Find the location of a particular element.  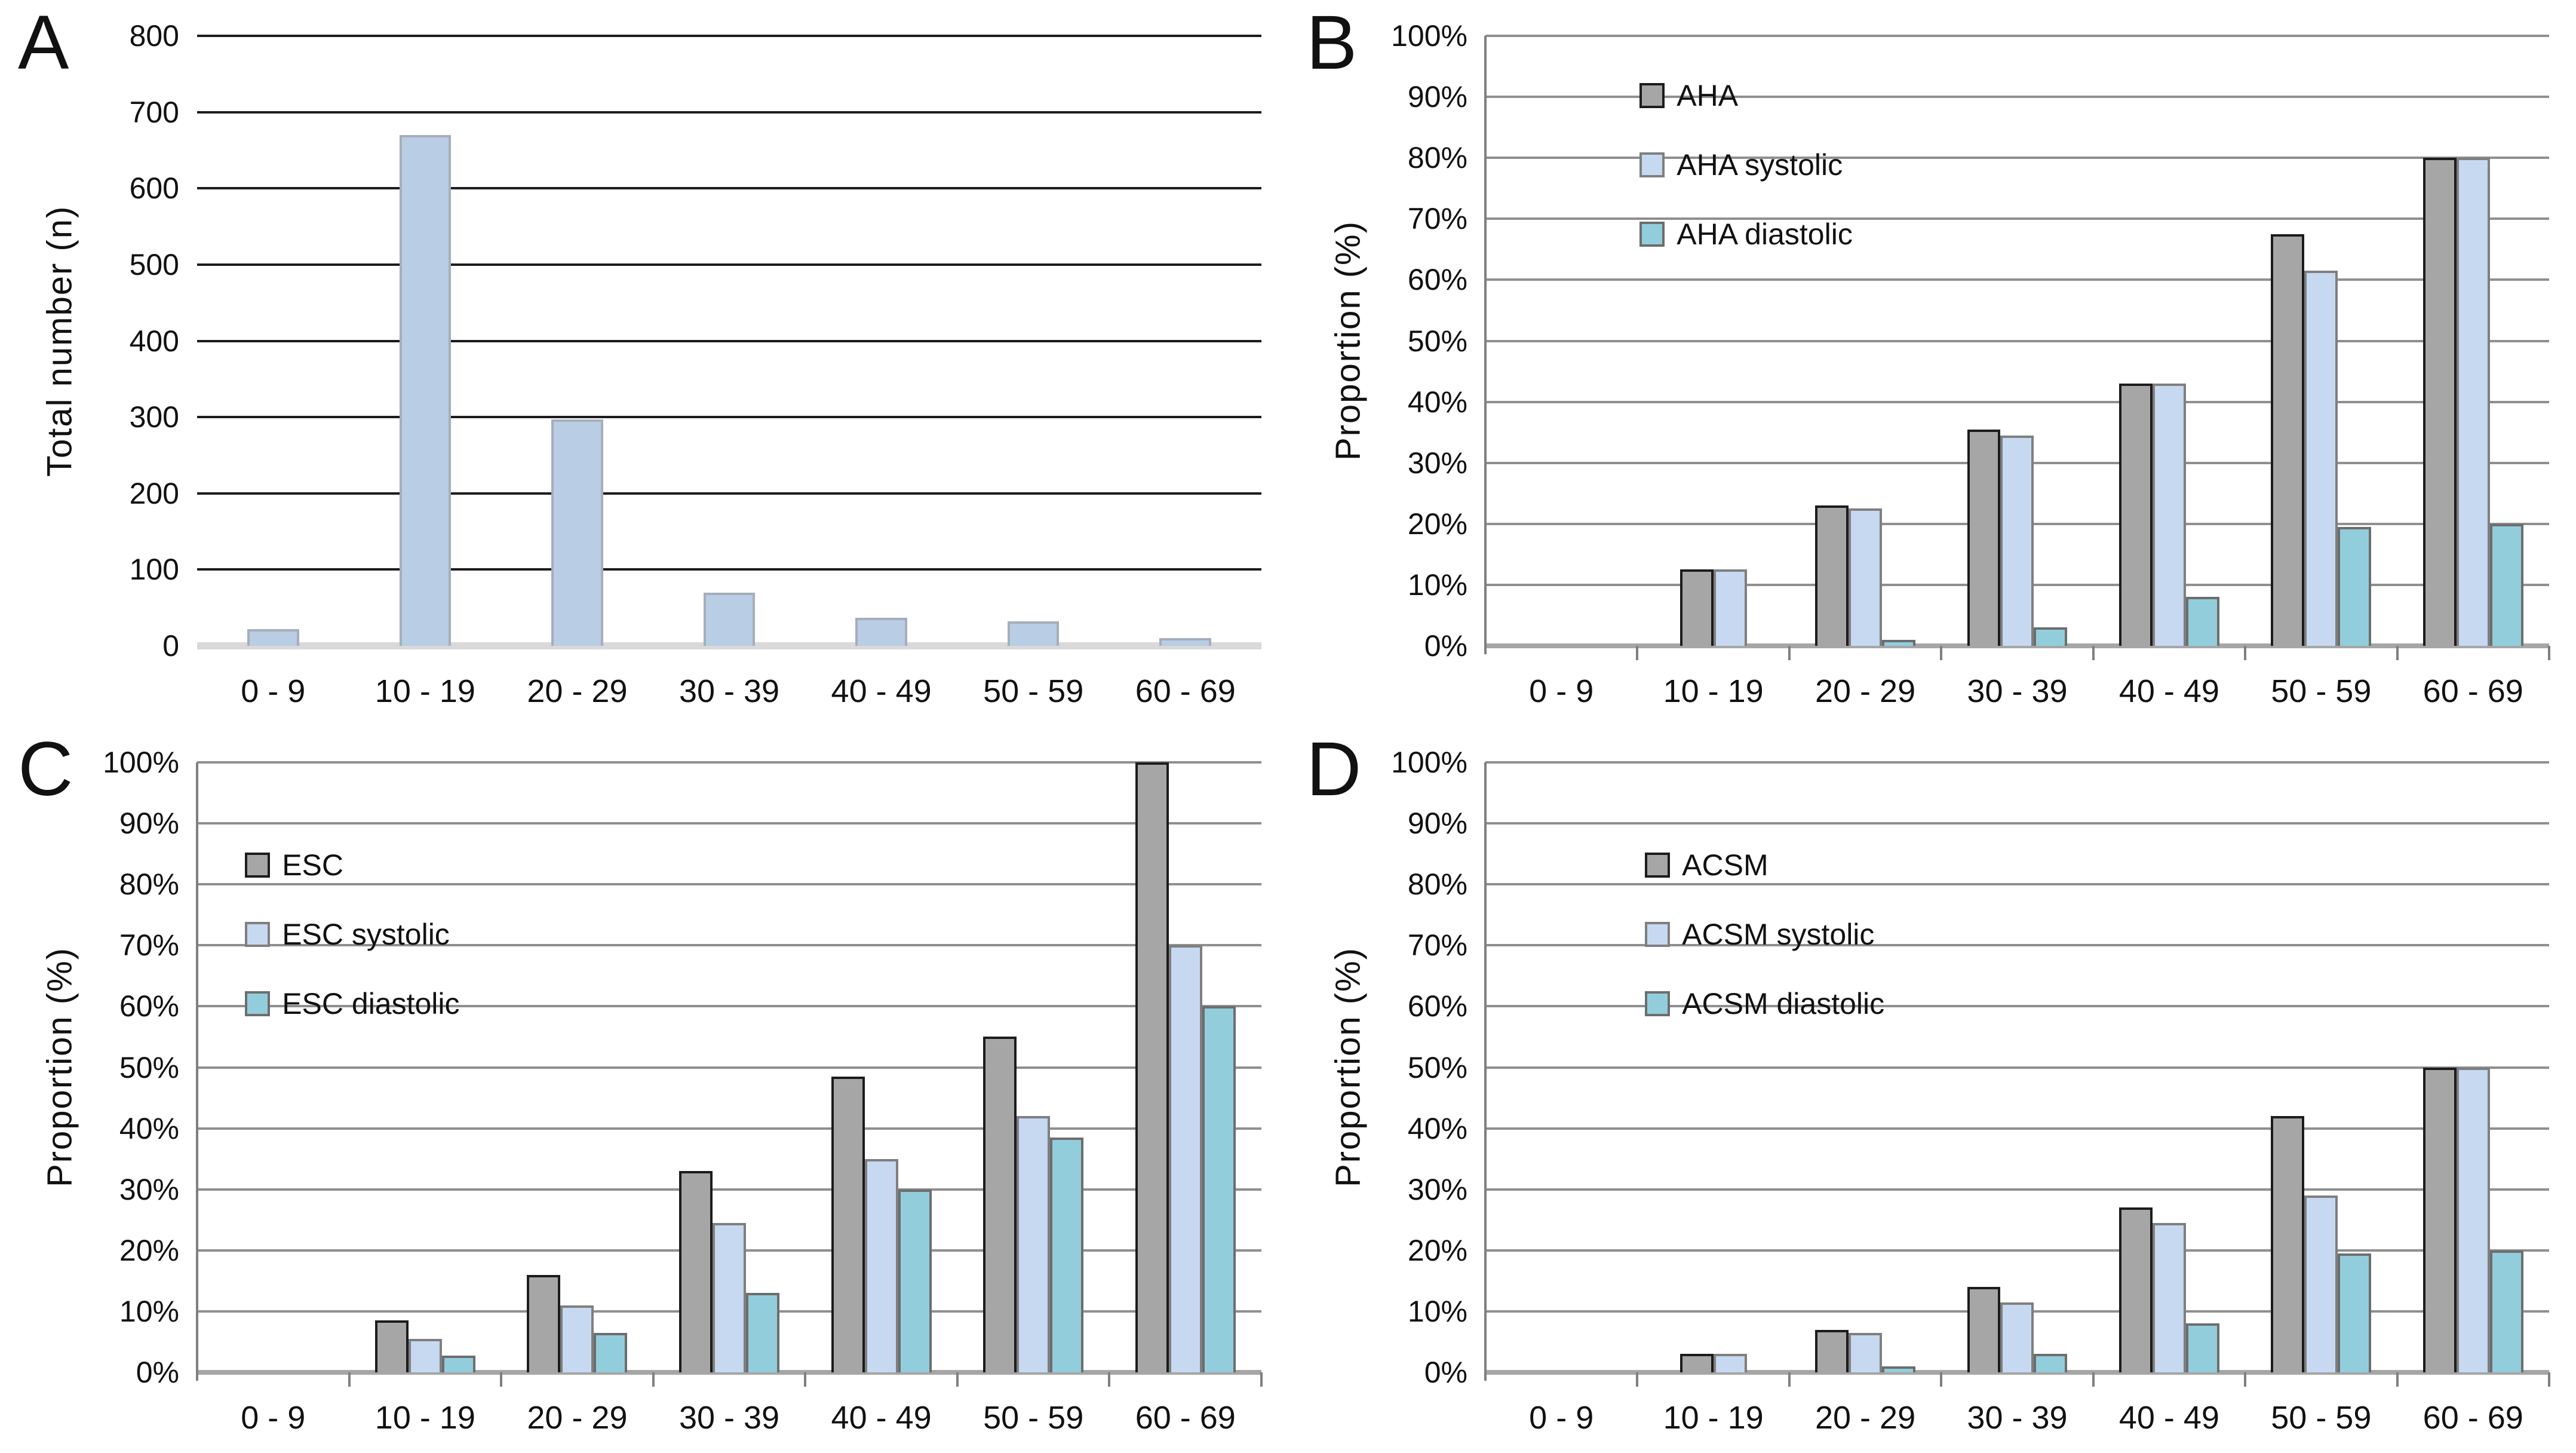

legend-item: ESC systolic is located at coordinates (352, 934).